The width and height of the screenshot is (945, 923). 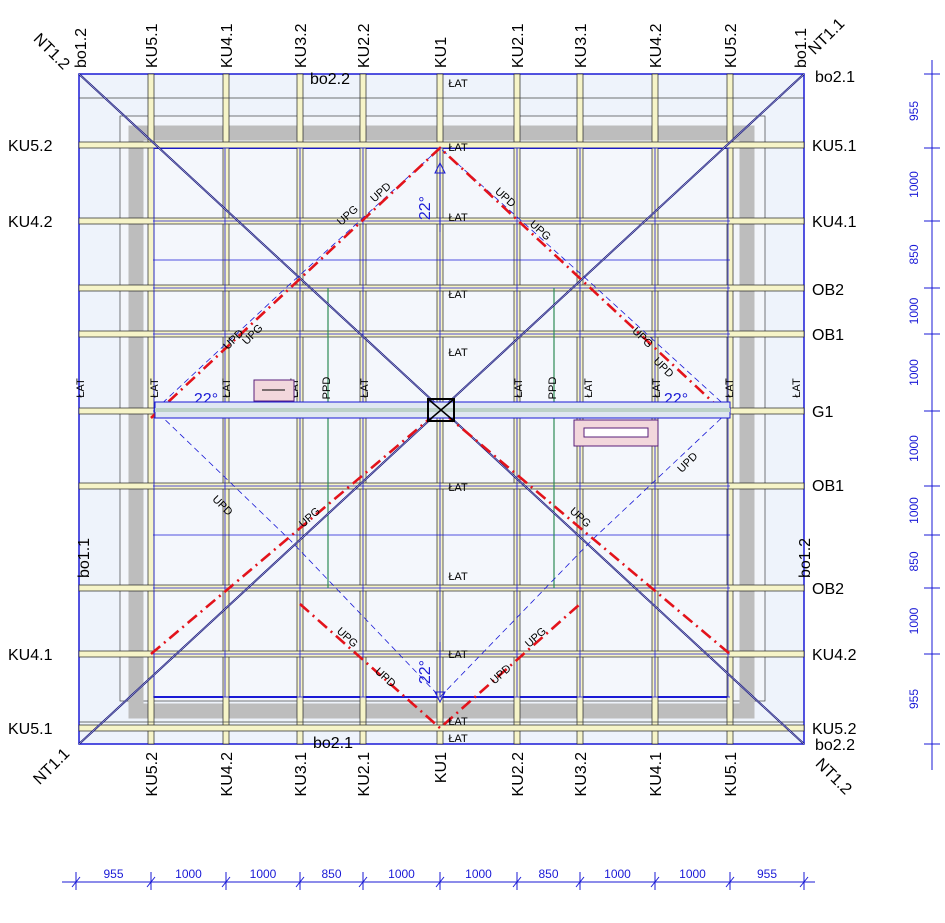 I want to click on side-bo-label-right: bo1.2, so click(x=805, y=558).